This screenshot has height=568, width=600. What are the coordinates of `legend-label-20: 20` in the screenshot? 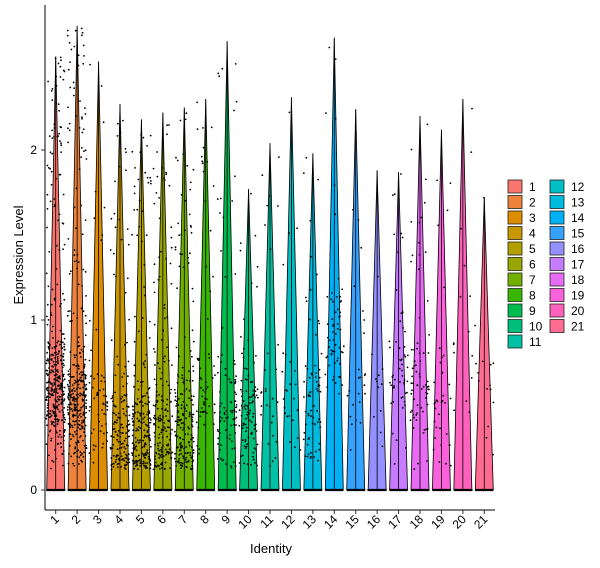 It's located at (578, 311).